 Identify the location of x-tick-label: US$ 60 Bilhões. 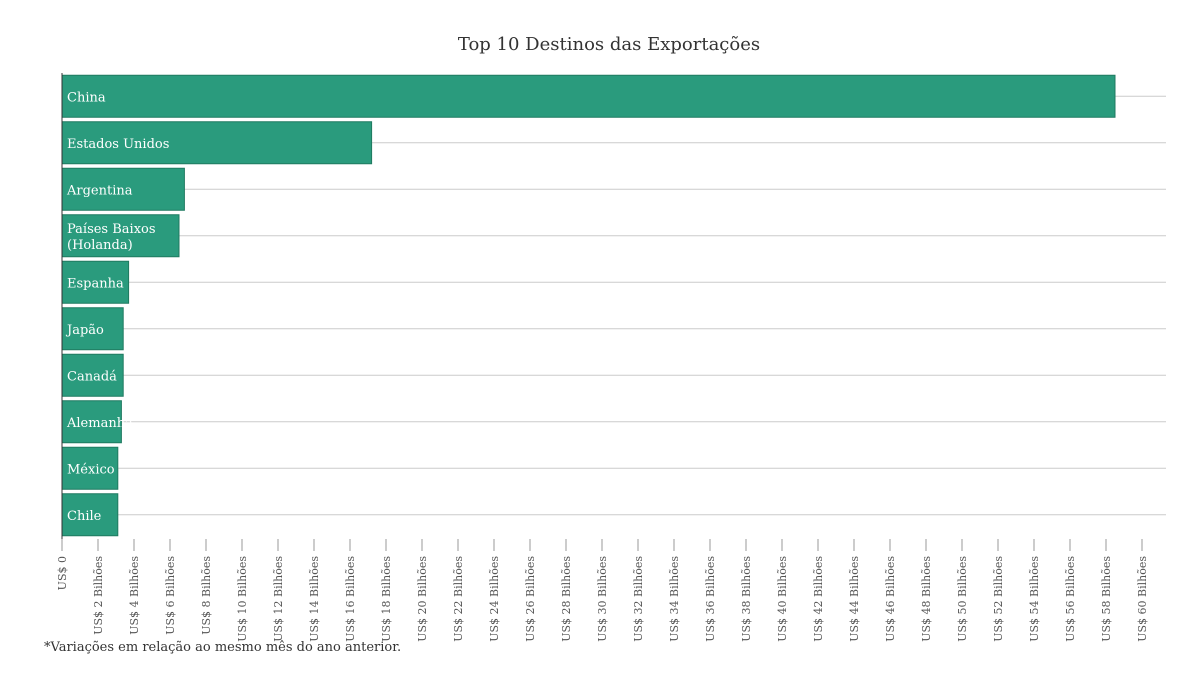
(1142, 599).